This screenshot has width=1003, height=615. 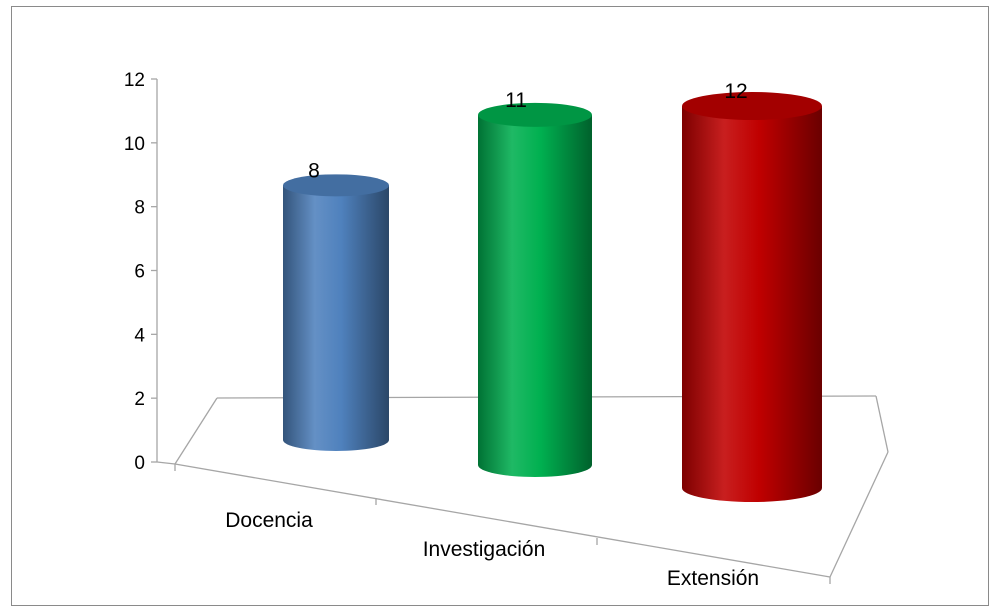 What do you see at coordinates (139, 399) in the screenshot?
I see `y-tick-label: 2` at bounding box center [139, 399].